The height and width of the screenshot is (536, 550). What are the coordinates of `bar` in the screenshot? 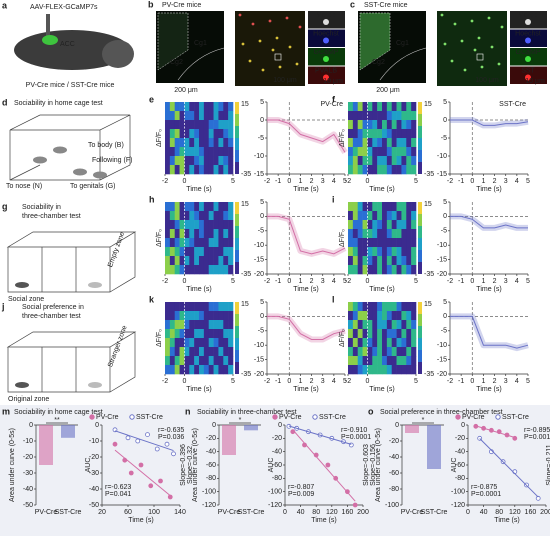 It's located at (412, 429).